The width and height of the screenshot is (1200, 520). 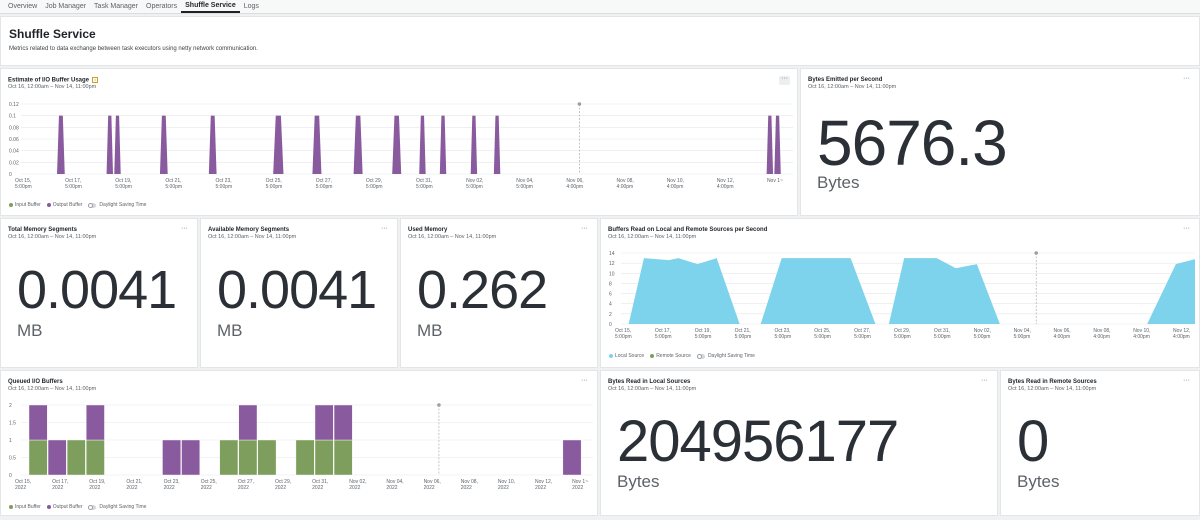 I want to click on y-tick-label: 0.1, so click(x=12, y=117).